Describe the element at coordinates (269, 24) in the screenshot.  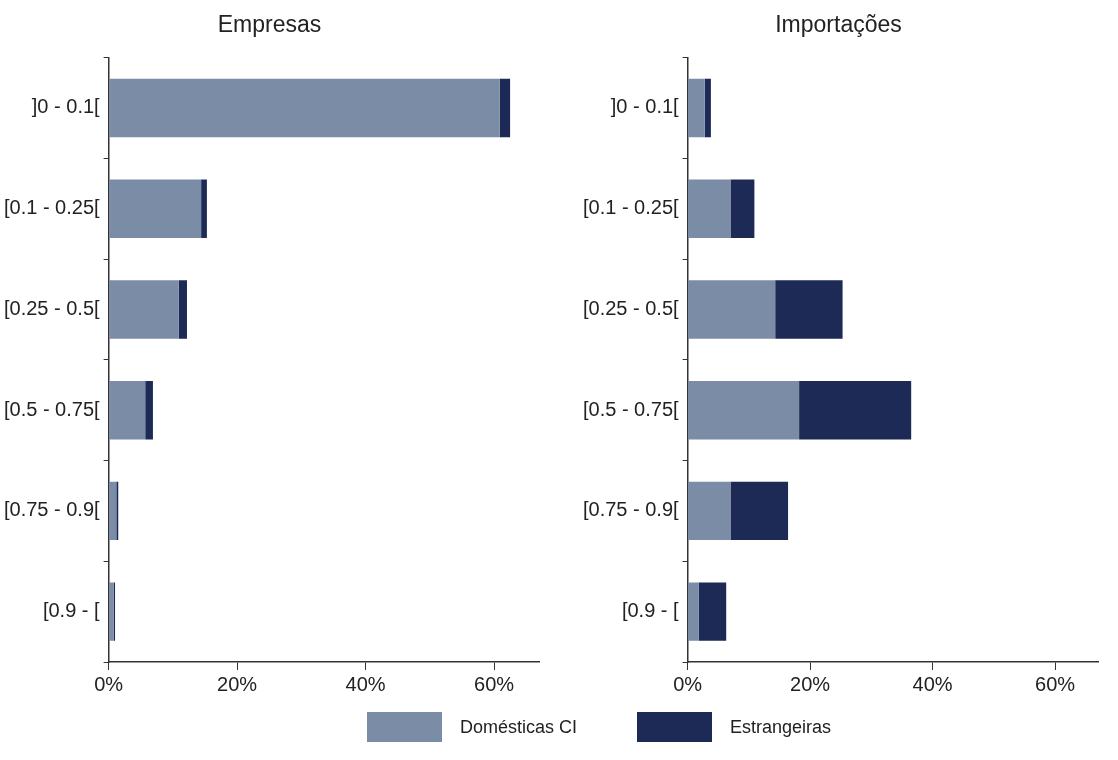
I see `chart-title: Empresas` at that location.